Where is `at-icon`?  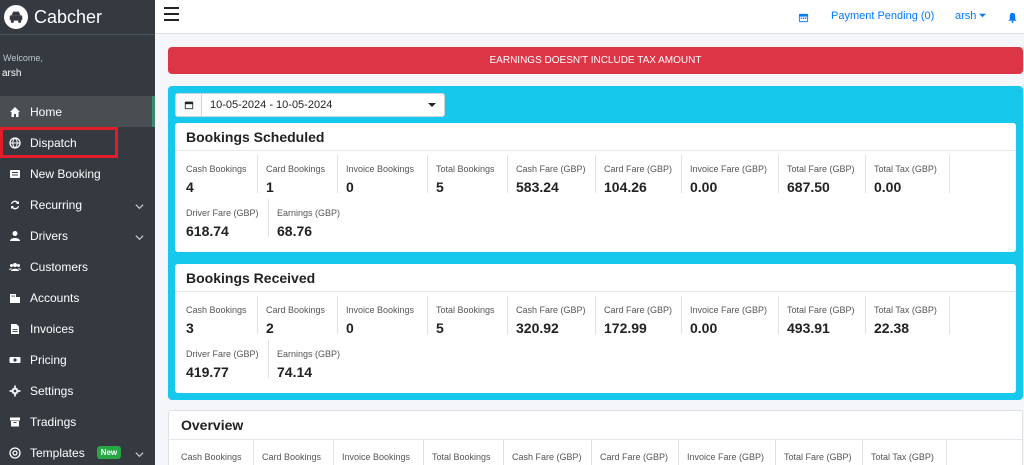 at-icon is located at coordinates (14, 452).